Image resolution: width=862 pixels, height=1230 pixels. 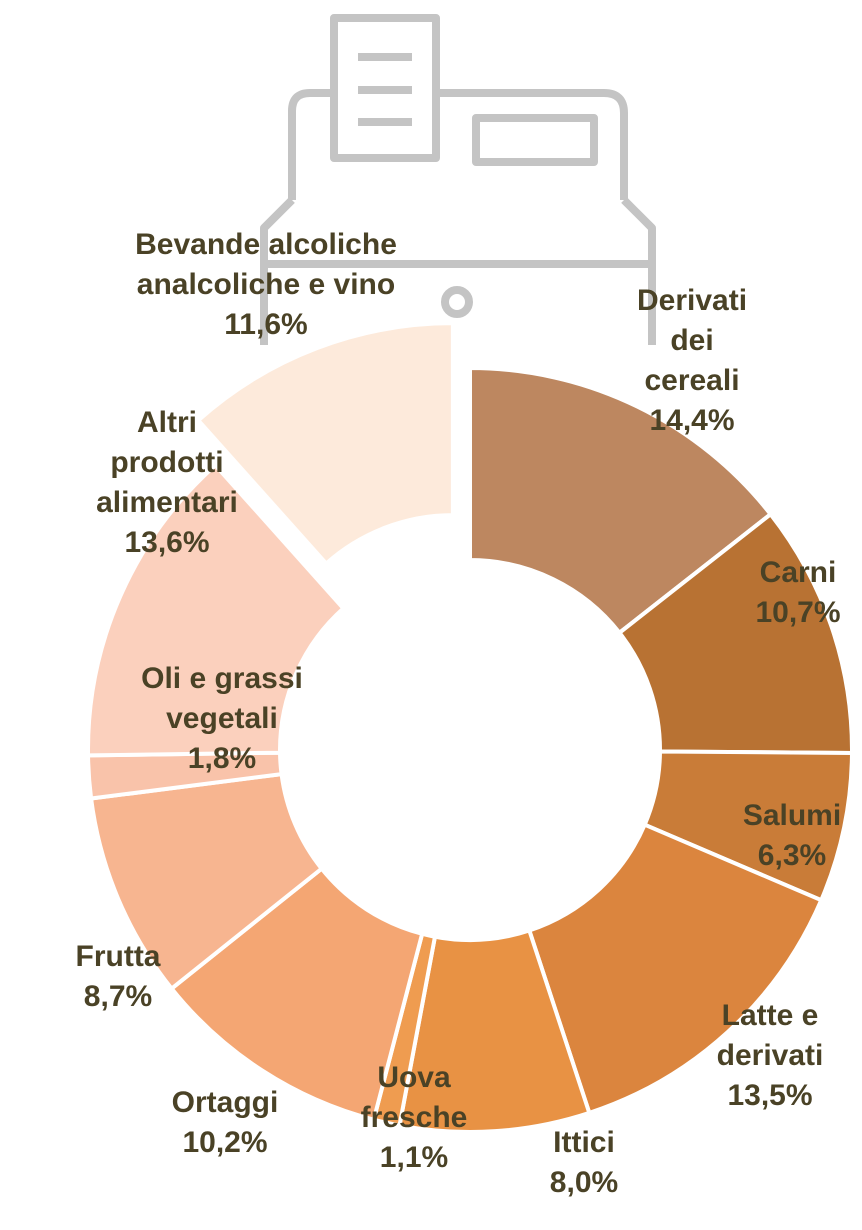 I want to click on slice-value-label: 14,4%, so click(x=691, y=420).